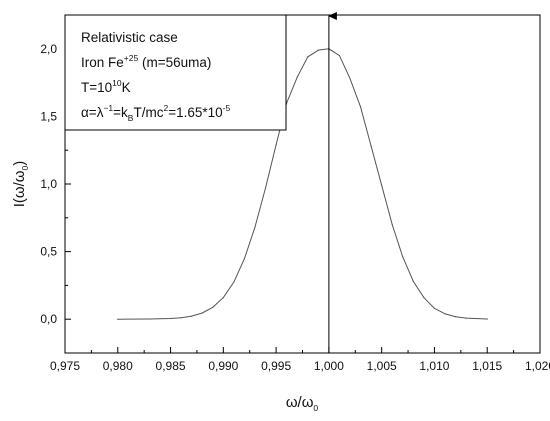 This screenshot has width=550, height=421. I want to click on legend-line-1: Relativistic case, so click(129, 37).